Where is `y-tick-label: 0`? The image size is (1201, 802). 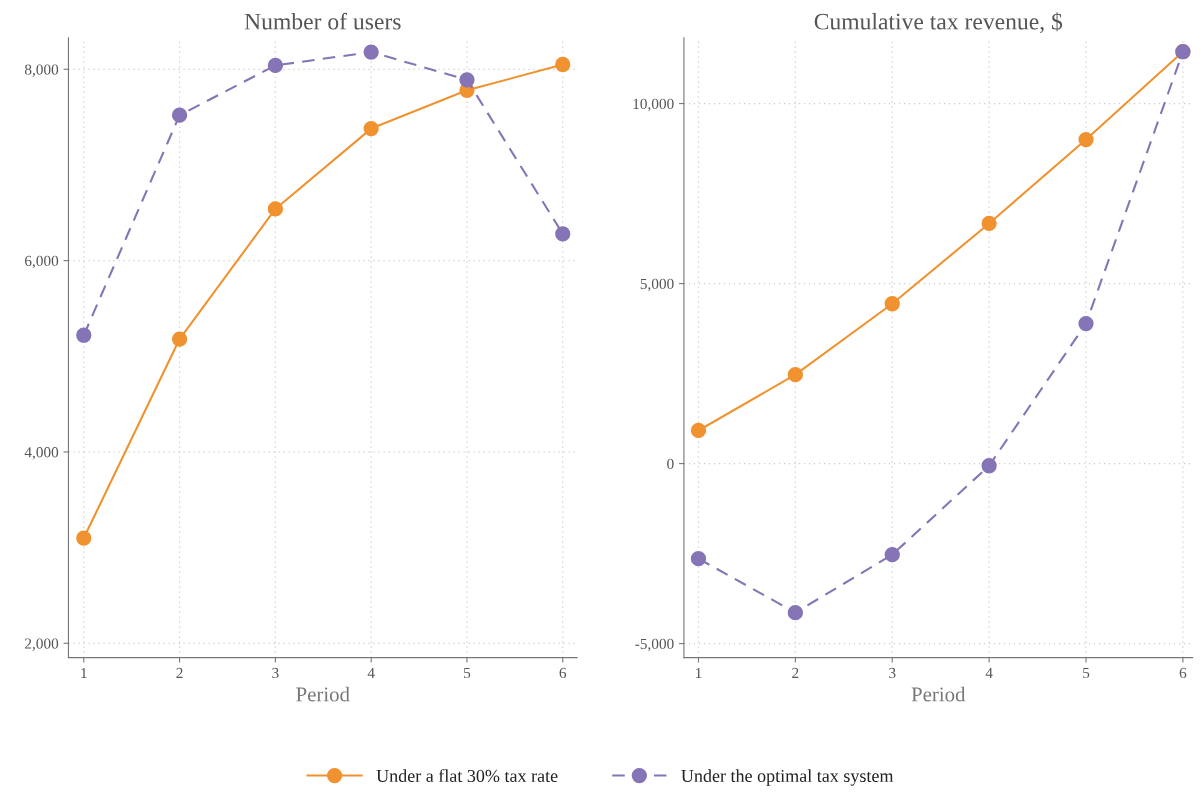
y-tick-label: 0 is located at coordinates (670, 464).